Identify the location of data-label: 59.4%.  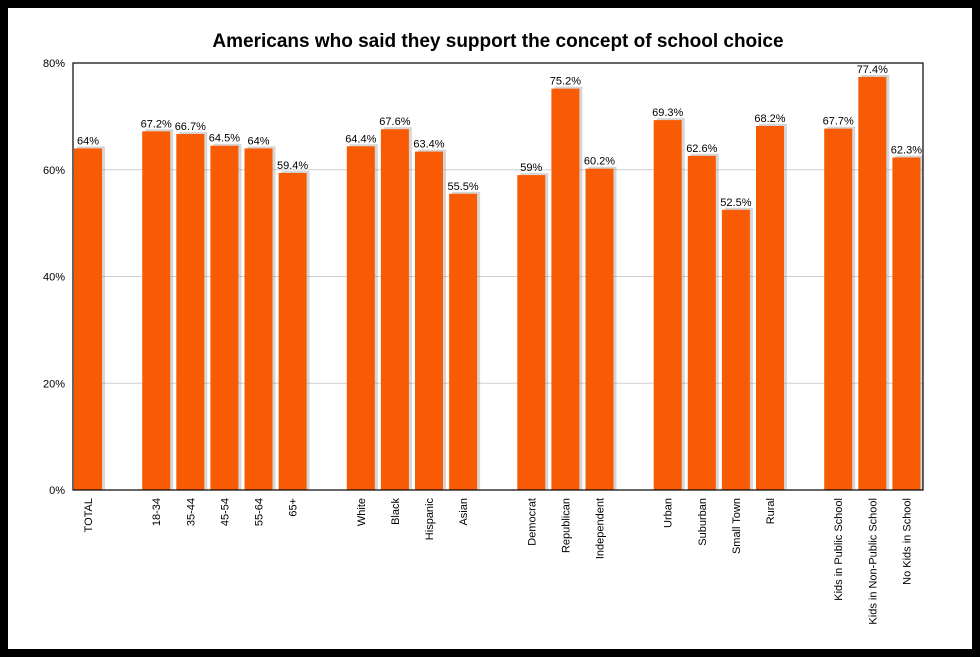
(292, 166).